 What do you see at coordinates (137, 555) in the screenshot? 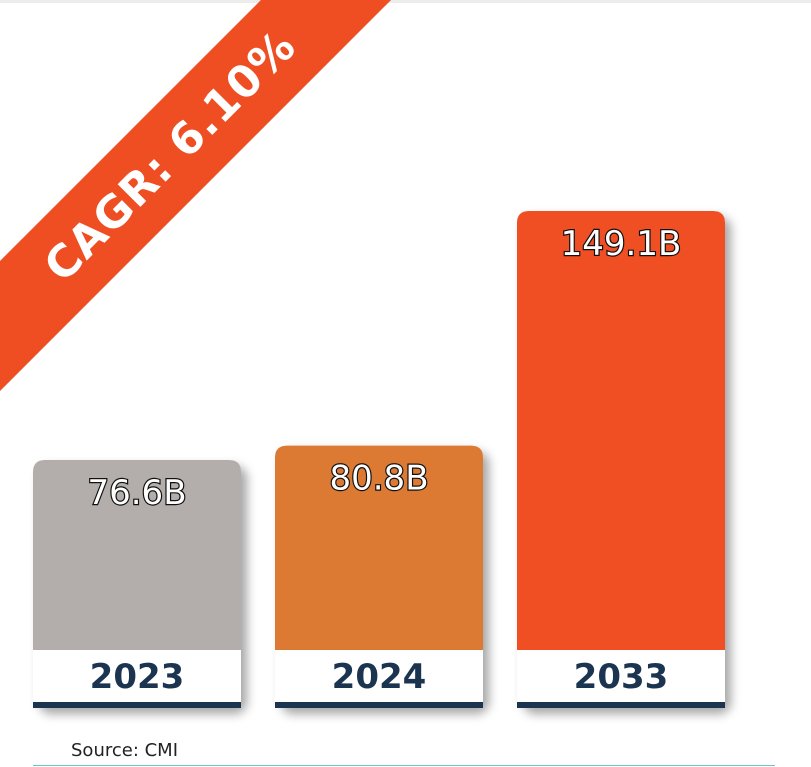
I see `bar-2023` at bounding box center [137, 555].